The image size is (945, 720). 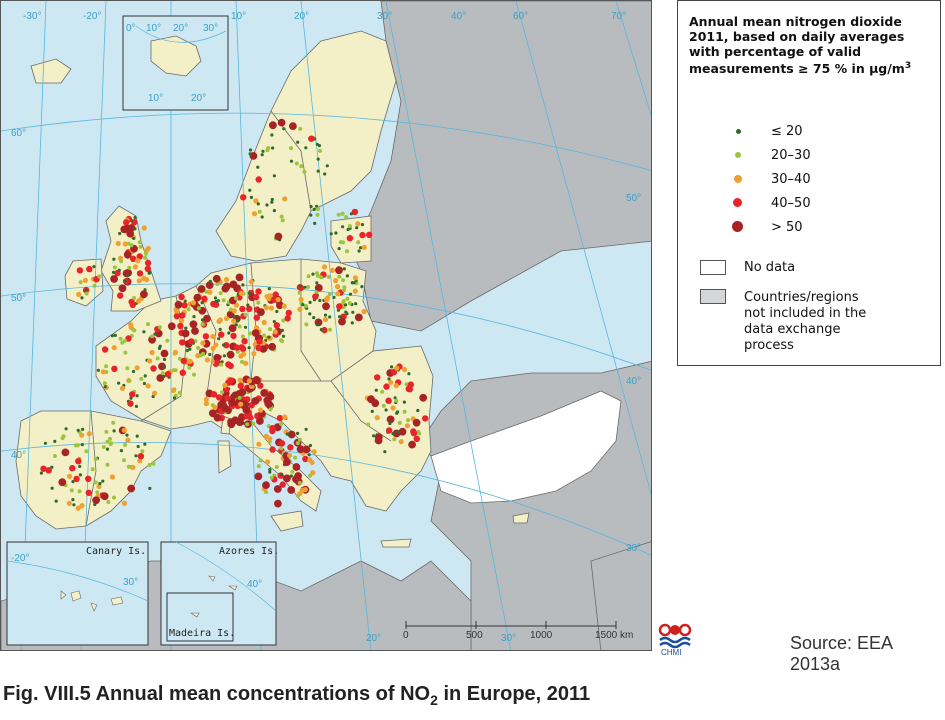 What do you see at coordinates (434, 700) in the screenshot?
I see `caption-subscript: 2` at bounding box center [434, 700].